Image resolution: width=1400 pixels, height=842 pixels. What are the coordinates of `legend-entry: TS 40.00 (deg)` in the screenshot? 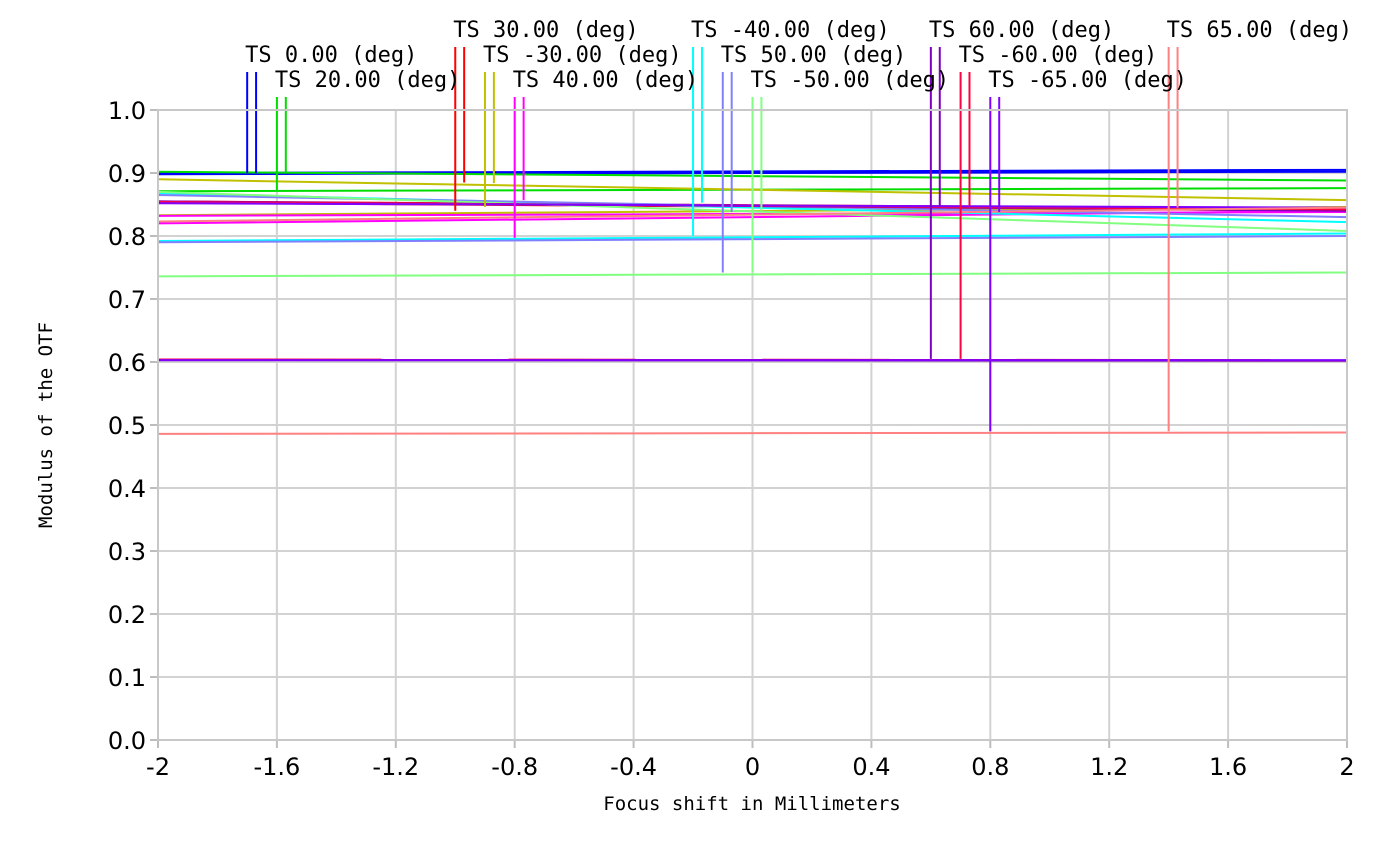 It's located at (605, 80).